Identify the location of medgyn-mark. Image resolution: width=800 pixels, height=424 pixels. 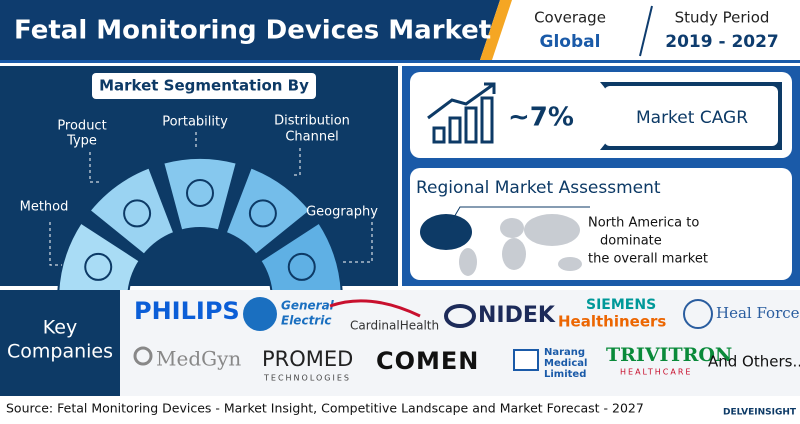
(143, 356).